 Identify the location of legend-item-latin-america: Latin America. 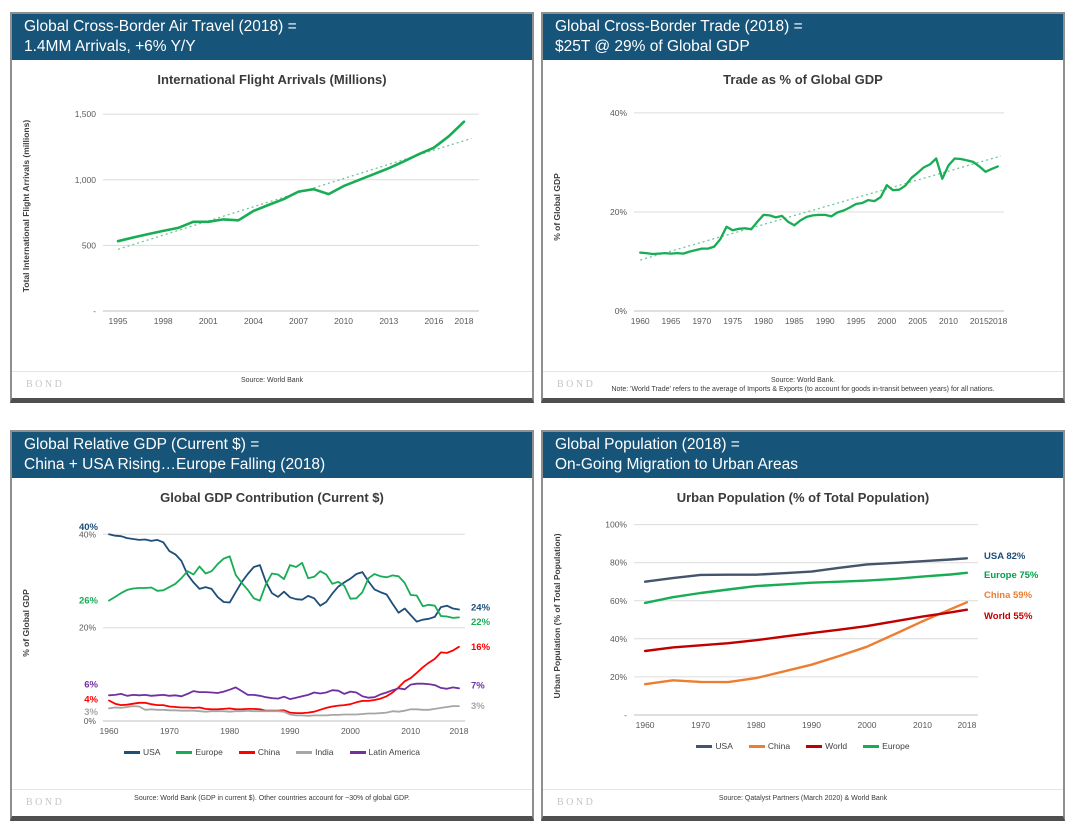
(384, 752).